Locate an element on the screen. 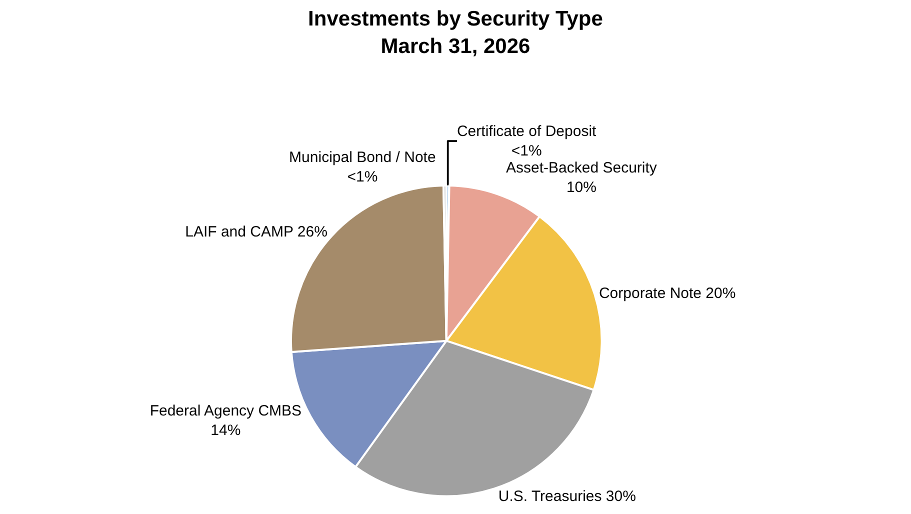  slice-label: Municipal Bond / Note is located at coordinates (362, 157).